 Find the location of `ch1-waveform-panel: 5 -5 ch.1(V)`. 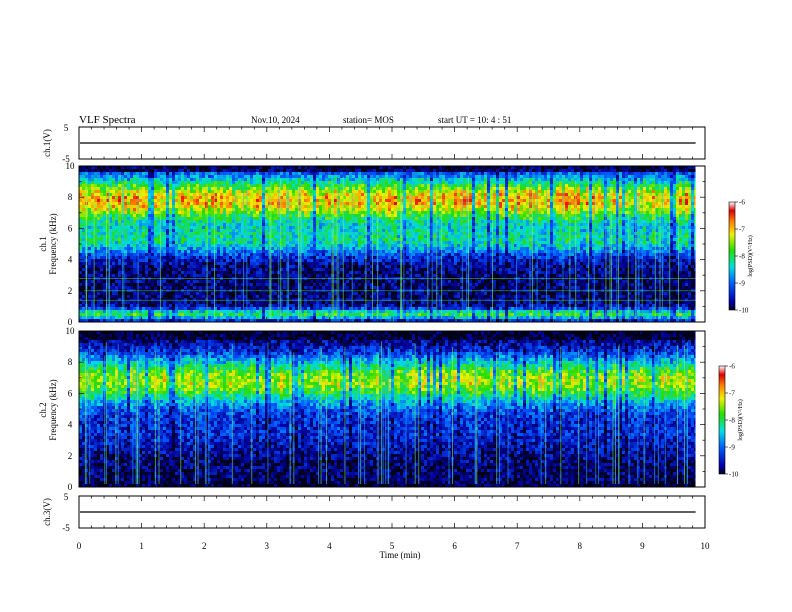

ch1-waveform-panel: 5 -5 ch.1(V) is located at coordinates (374, 143).